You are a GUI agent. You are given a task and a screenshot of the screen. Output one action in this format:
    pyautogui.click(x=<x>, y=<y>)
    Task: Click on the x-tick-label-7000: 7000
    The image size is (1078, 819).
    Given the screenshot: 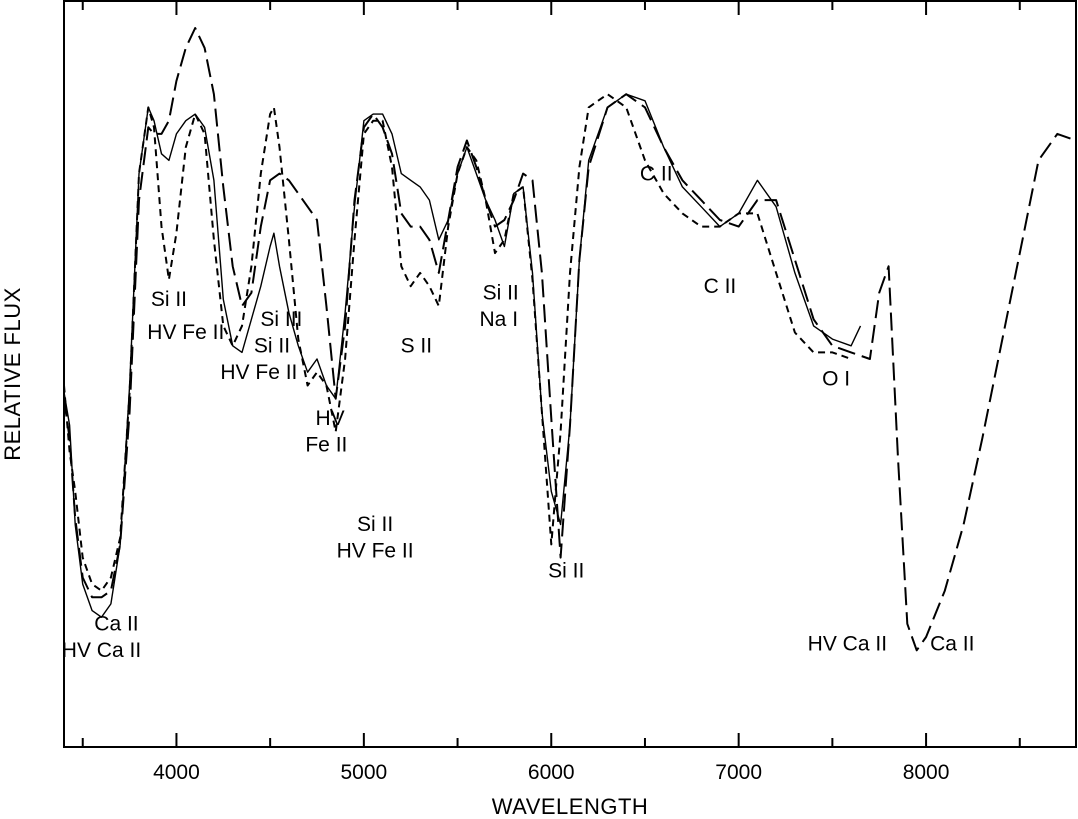 What is the action you would take?
    pyautogui.click(x=738, y=772)
    